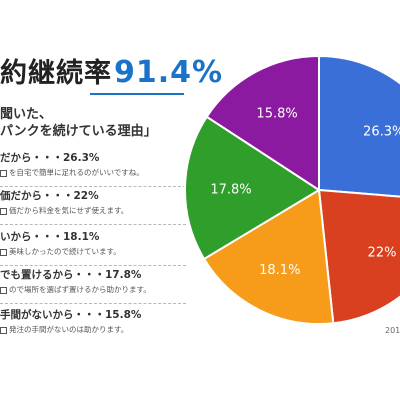 The image size is (400, 400). What do you see at coordinates (381, 131) in the screenshot?
I see `pie-slice-label: 26.3%` at bounding box center [381, 131].